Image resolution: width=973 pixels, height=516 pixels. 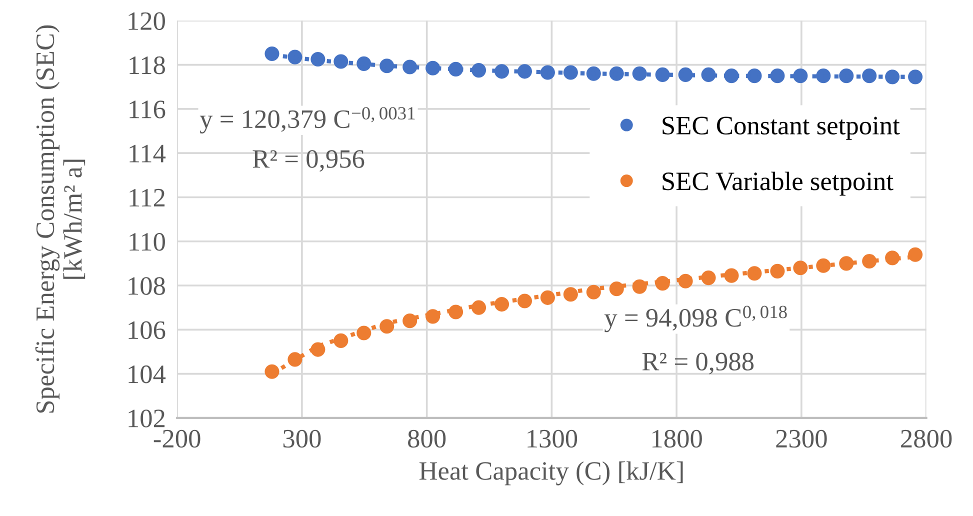 I want to click on y-tick-label: 106, so click(x=147, y=330).